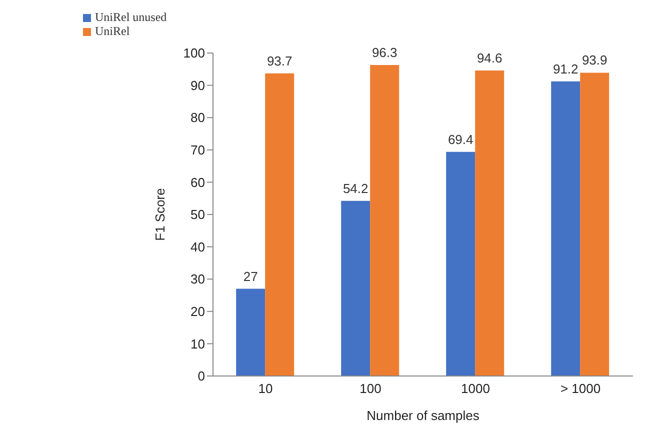 The image size is (651, 434). I want to click on y-tick-label: 70, so click(197, 150).